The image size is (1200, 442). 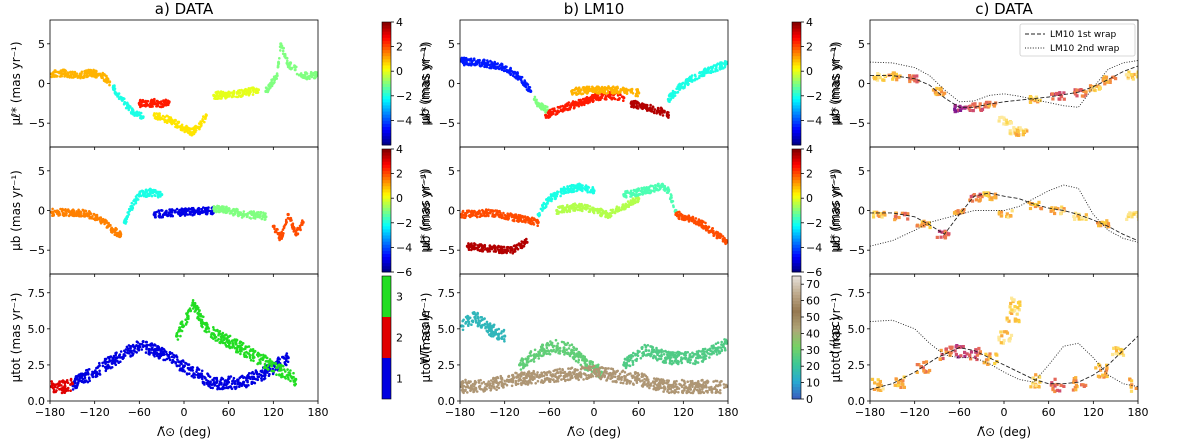 What do you see at coordinates (399, 71) in the screenshot?
I see `colorbar-tick-label: 0` at bounding box center [399, 71].